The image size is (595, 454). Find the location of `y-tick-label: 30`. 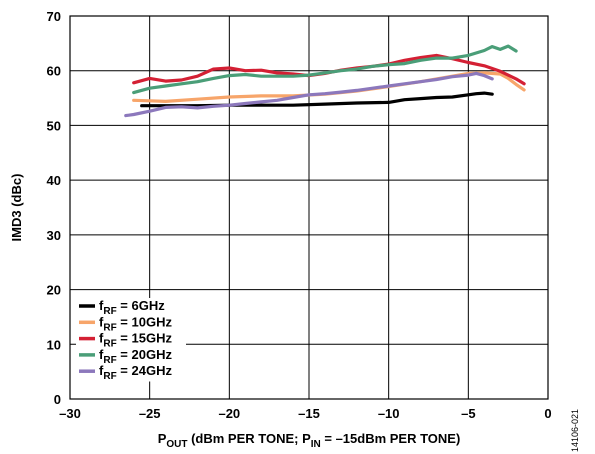

y-tick-label: 30 is located at coordinates (54, 235).